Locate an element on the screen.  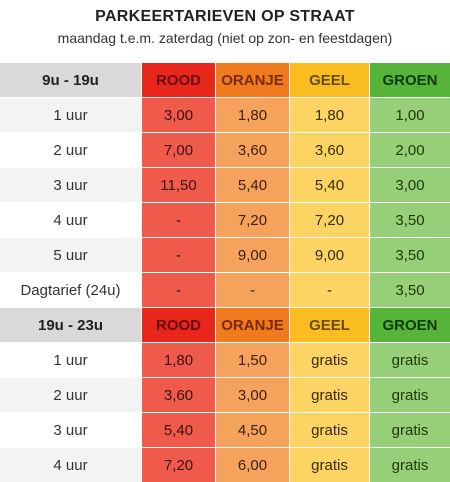
table-row: 5 uur - 9,00 9,00 3,50 is located at coordinates (225, 254).